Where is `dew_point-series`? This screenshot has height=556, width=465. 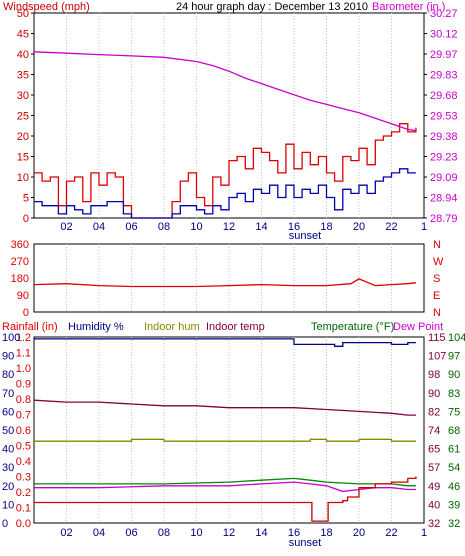
dew_point-series is located at coordinates (225, 487).